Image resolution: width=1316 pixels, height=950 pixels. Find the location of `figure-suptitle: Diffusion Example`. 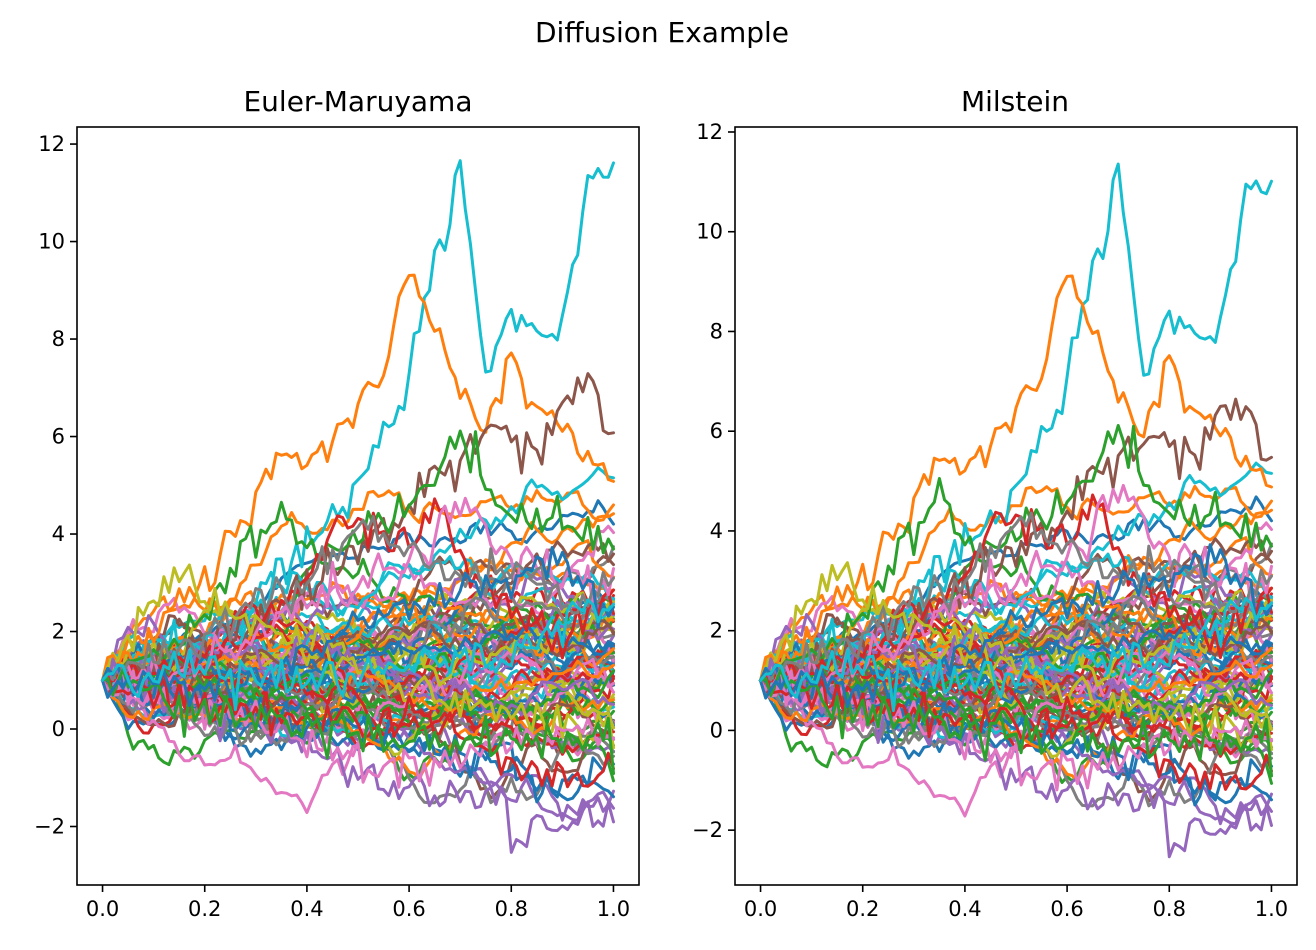

figure-suptitle: Diffusion Example is located at coordinates (662, 32).